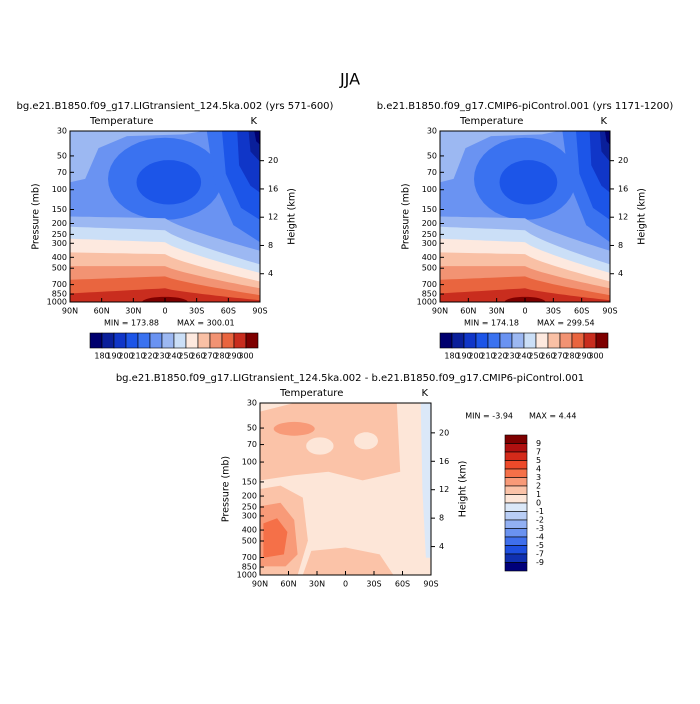  Describe the element at coordinates (566, 323) in the screenshot. I see `max-label: MAX = 299.54` at that location.